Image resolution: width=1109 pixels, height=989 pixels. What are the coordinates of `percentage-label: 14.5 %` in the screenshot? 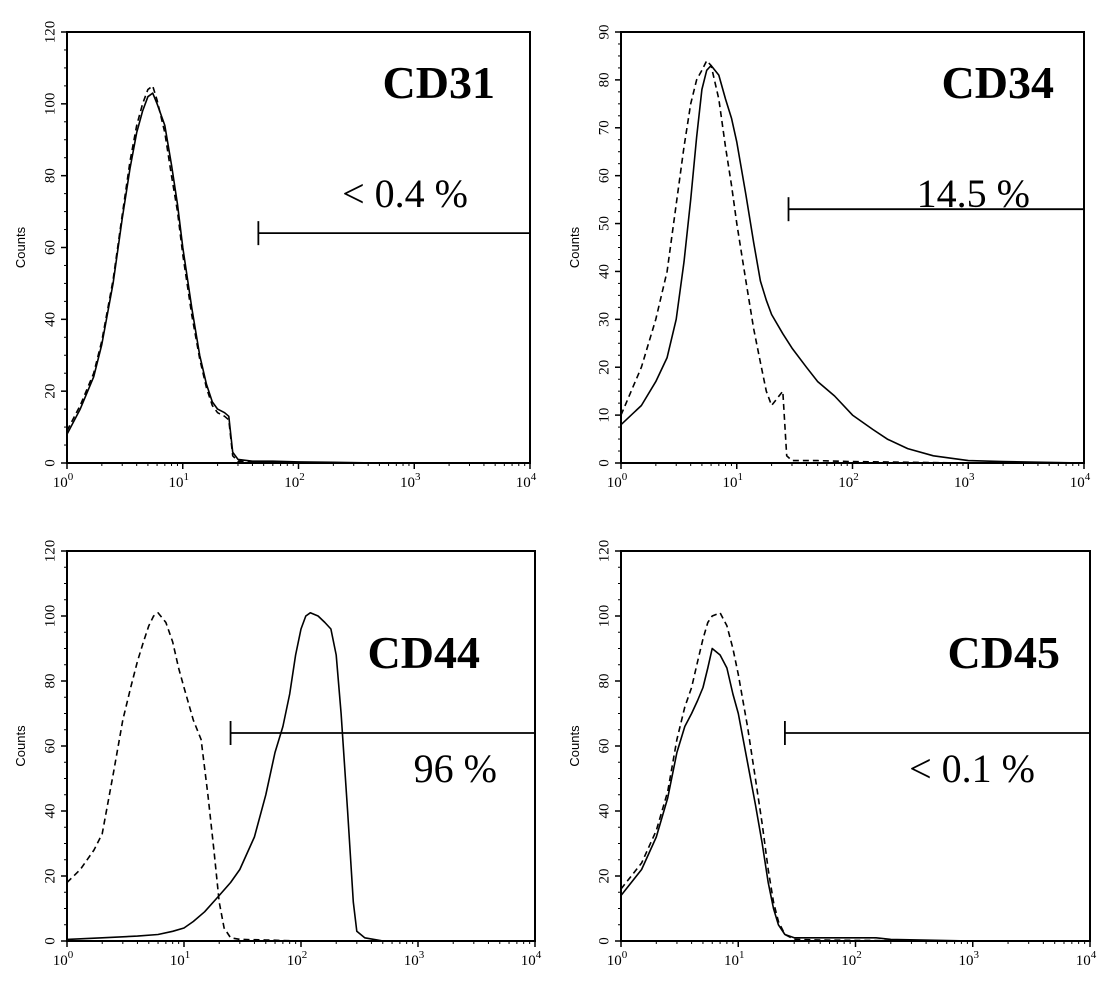 It's located at (973, 193).